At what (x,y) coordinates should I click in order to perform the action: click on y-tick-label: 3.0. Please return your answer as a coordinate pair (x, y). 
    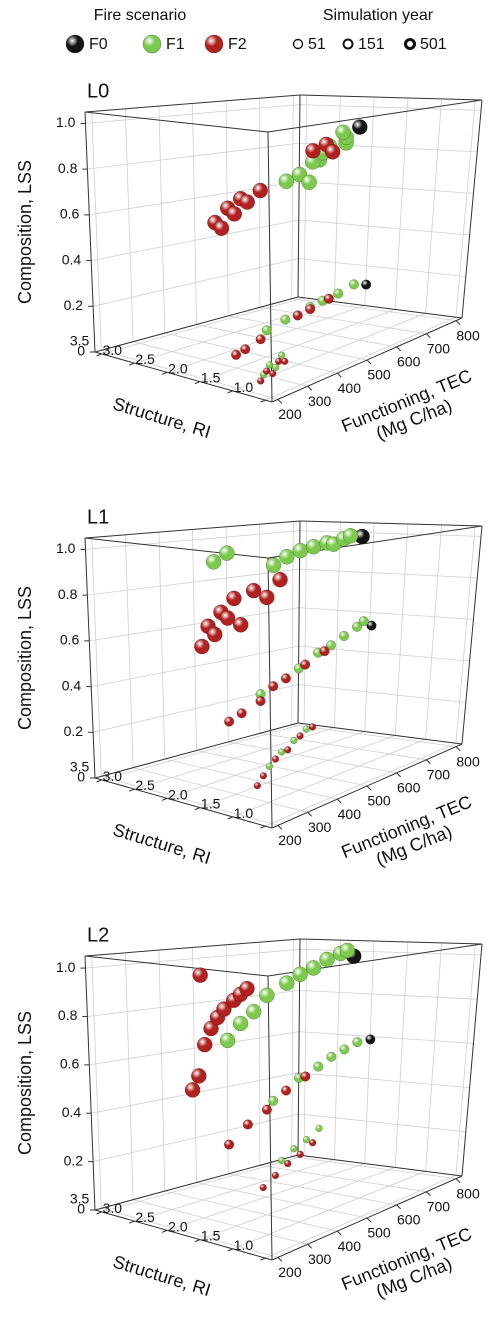
    Looking at the image, I should click on (113, 776).